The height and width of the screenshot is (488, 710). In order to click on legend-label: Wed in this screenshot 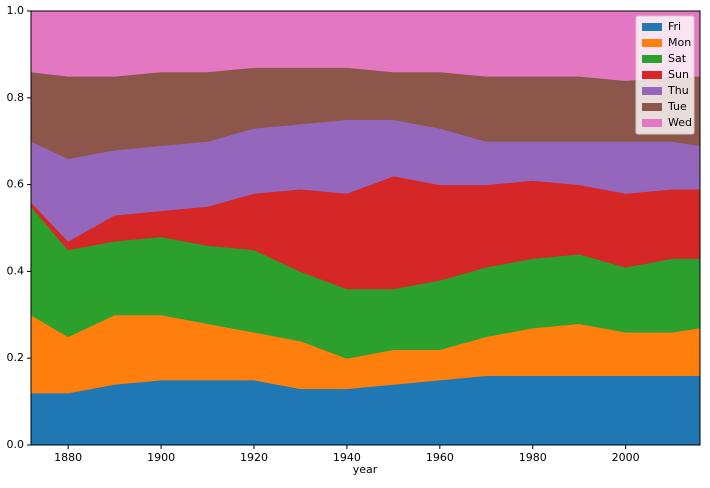, I will do `click(680, 122)`.